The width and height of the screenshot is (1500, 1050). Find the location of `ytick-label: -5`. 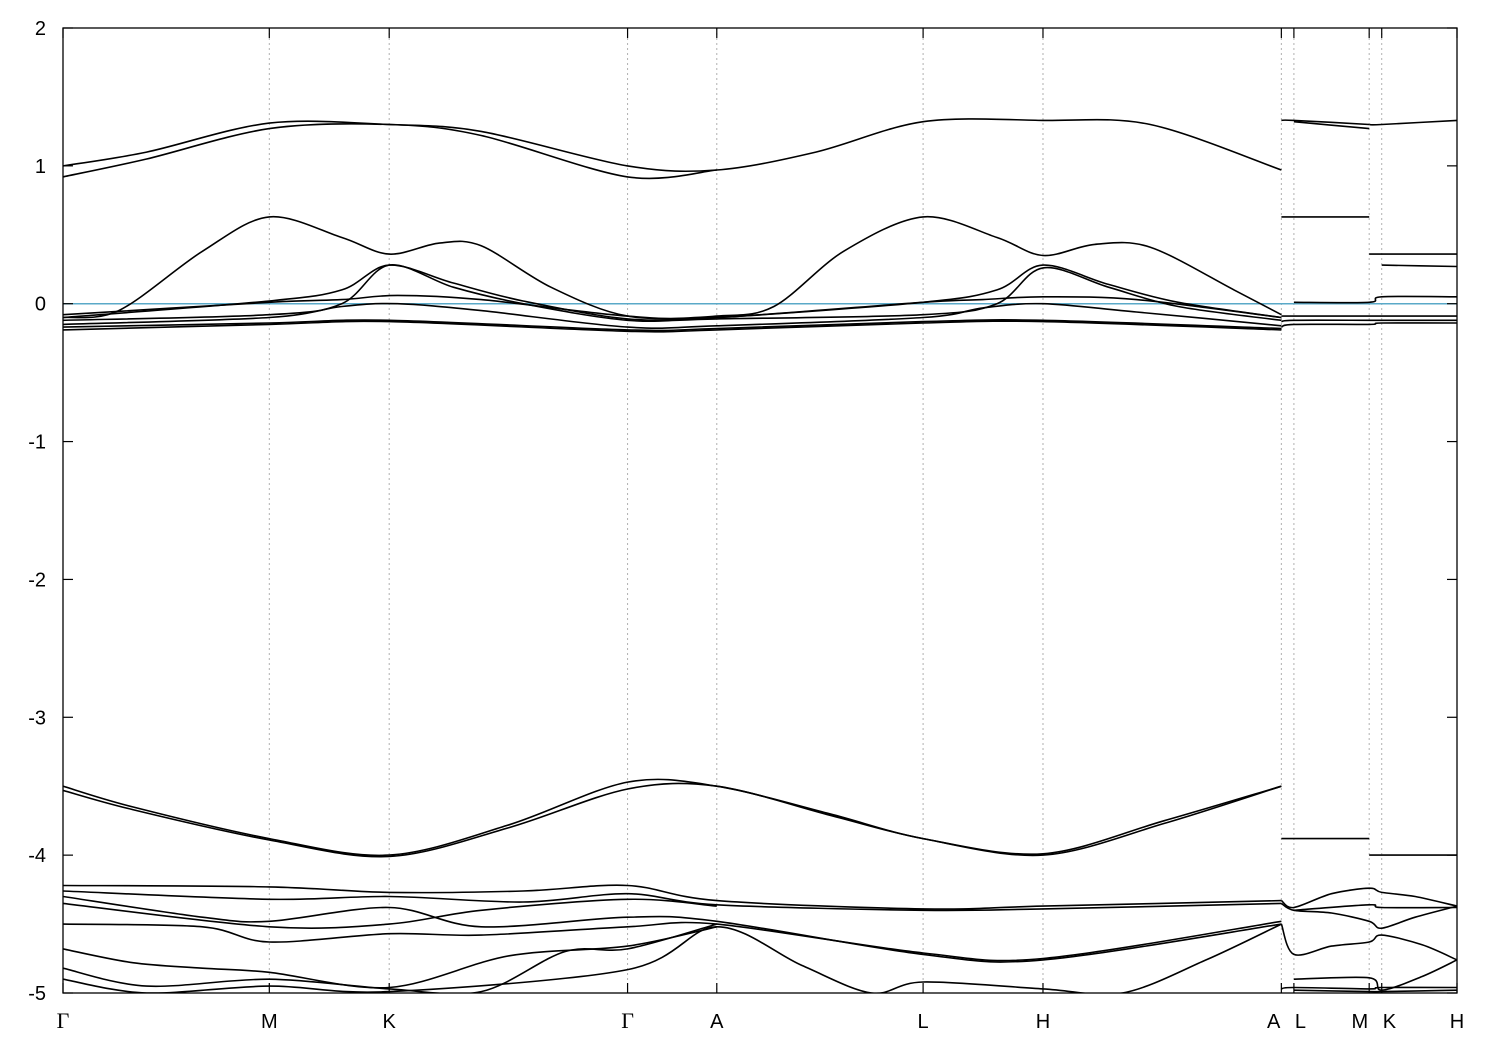

ytick-label: -5 is located at coordinates (37, 994).